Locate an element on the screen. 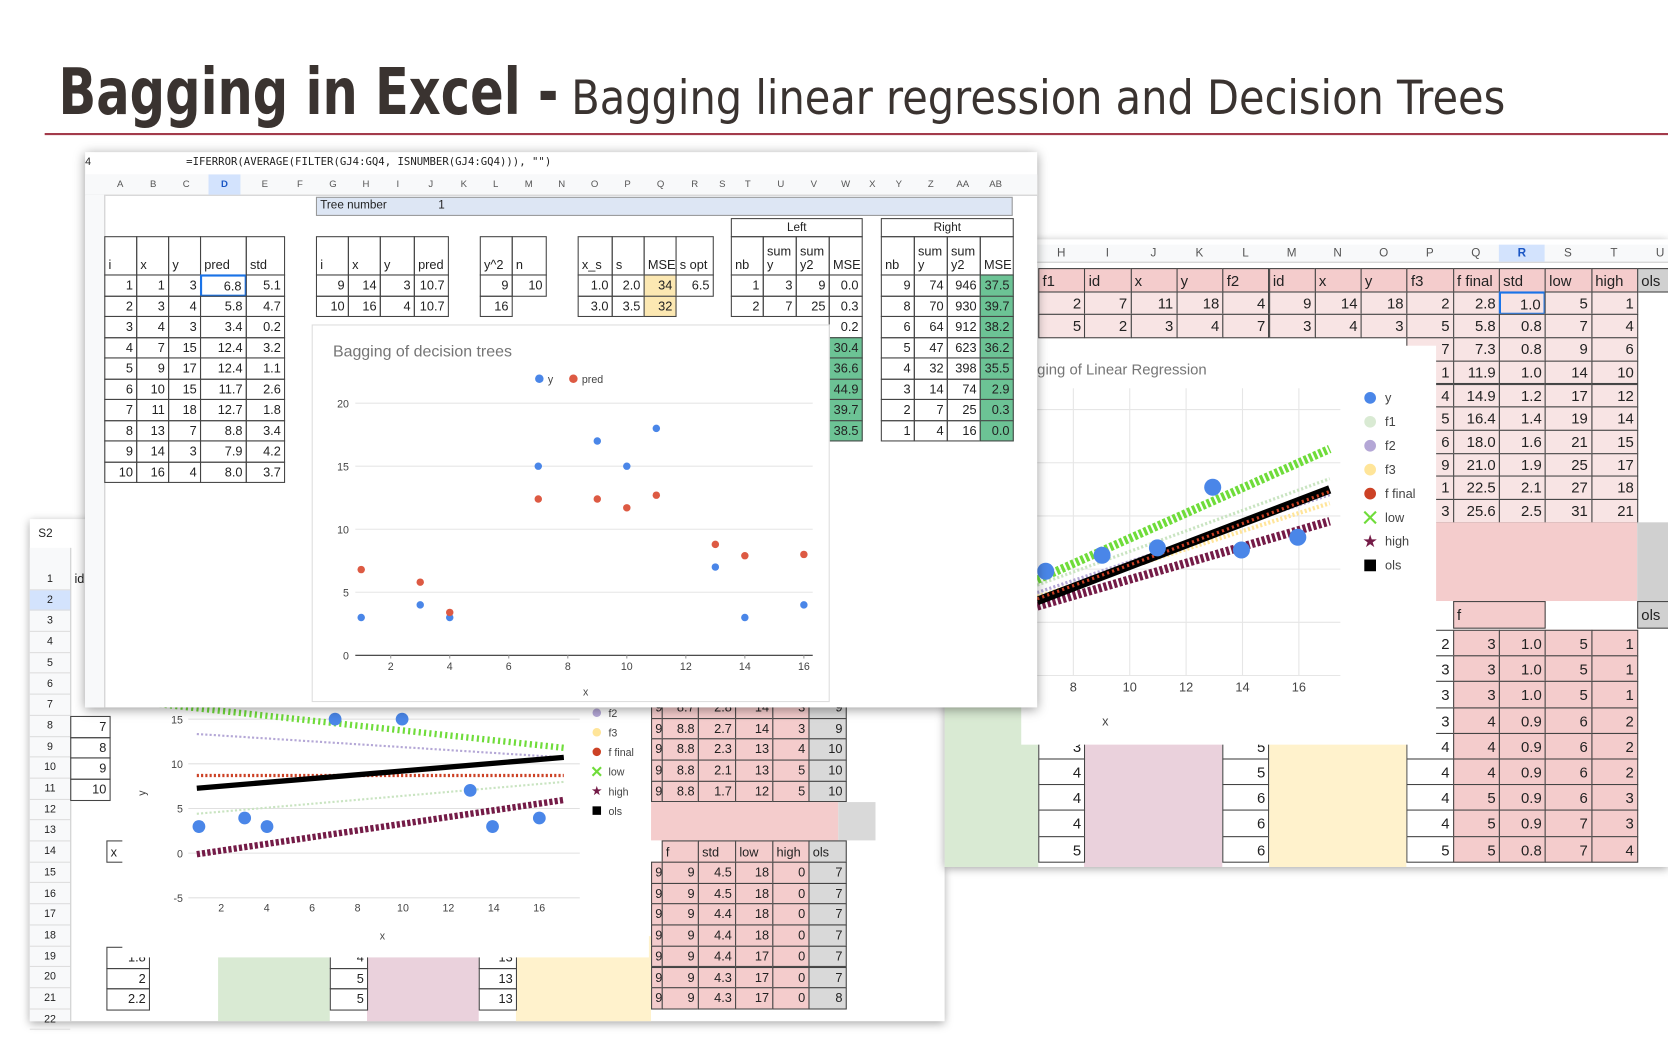 The image size is (1668, 1042). cell: f is located at coordinates (1499, 615).